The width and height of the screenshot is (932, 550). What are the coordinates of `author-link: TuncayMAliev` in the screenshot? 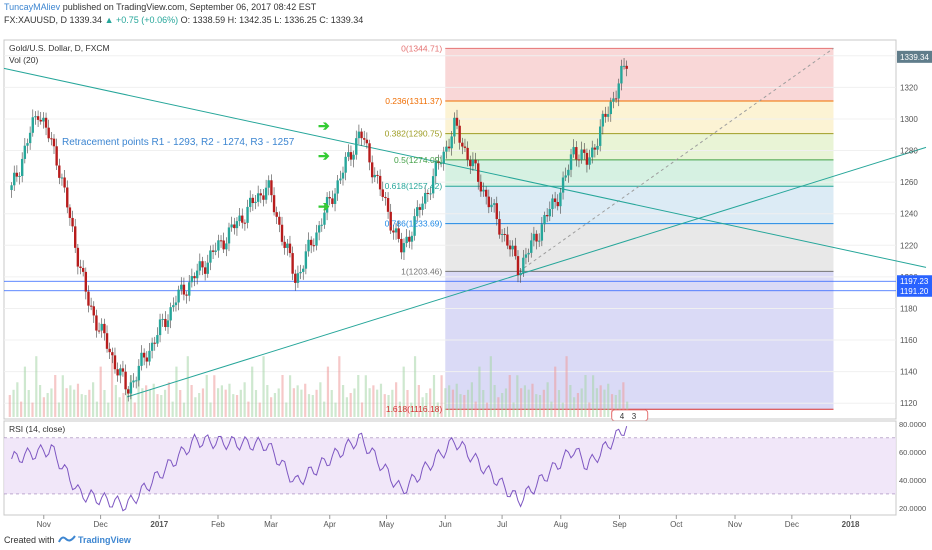 It's located at (32, 7).